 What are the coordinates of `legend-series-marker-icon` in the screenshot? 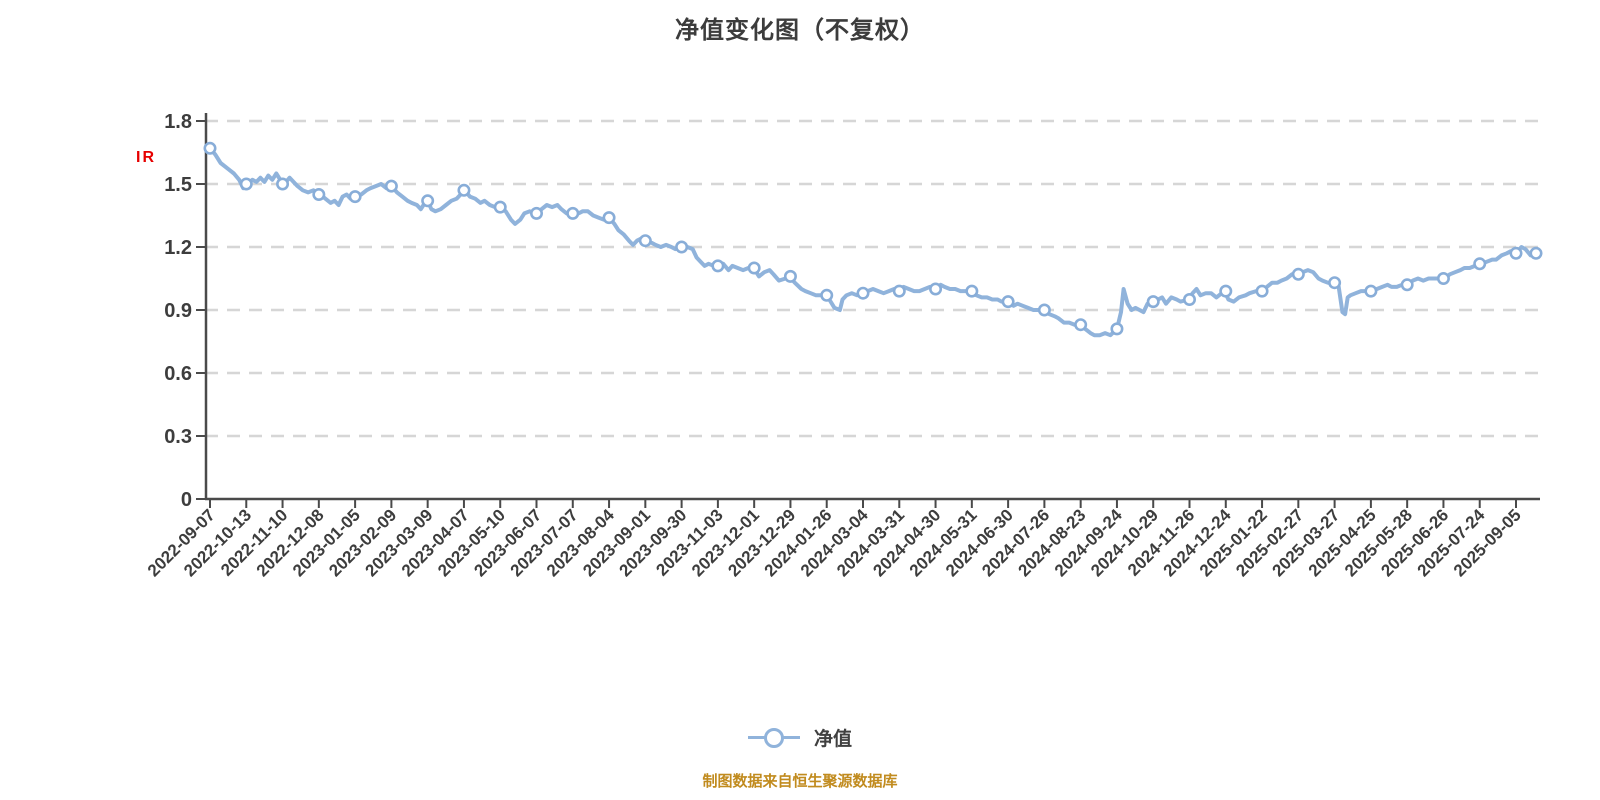 It's located at (773, 738).